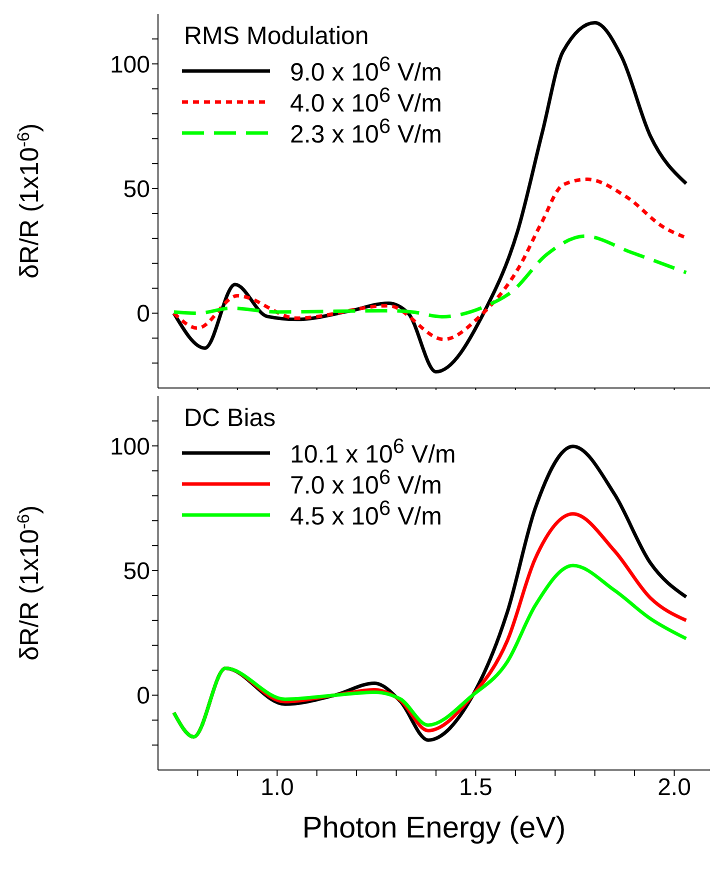  What do you see at coordinates (277, 36) in the screenshot?
I see `legend-title: RMS Modulation` at bounding box center [277, 36].